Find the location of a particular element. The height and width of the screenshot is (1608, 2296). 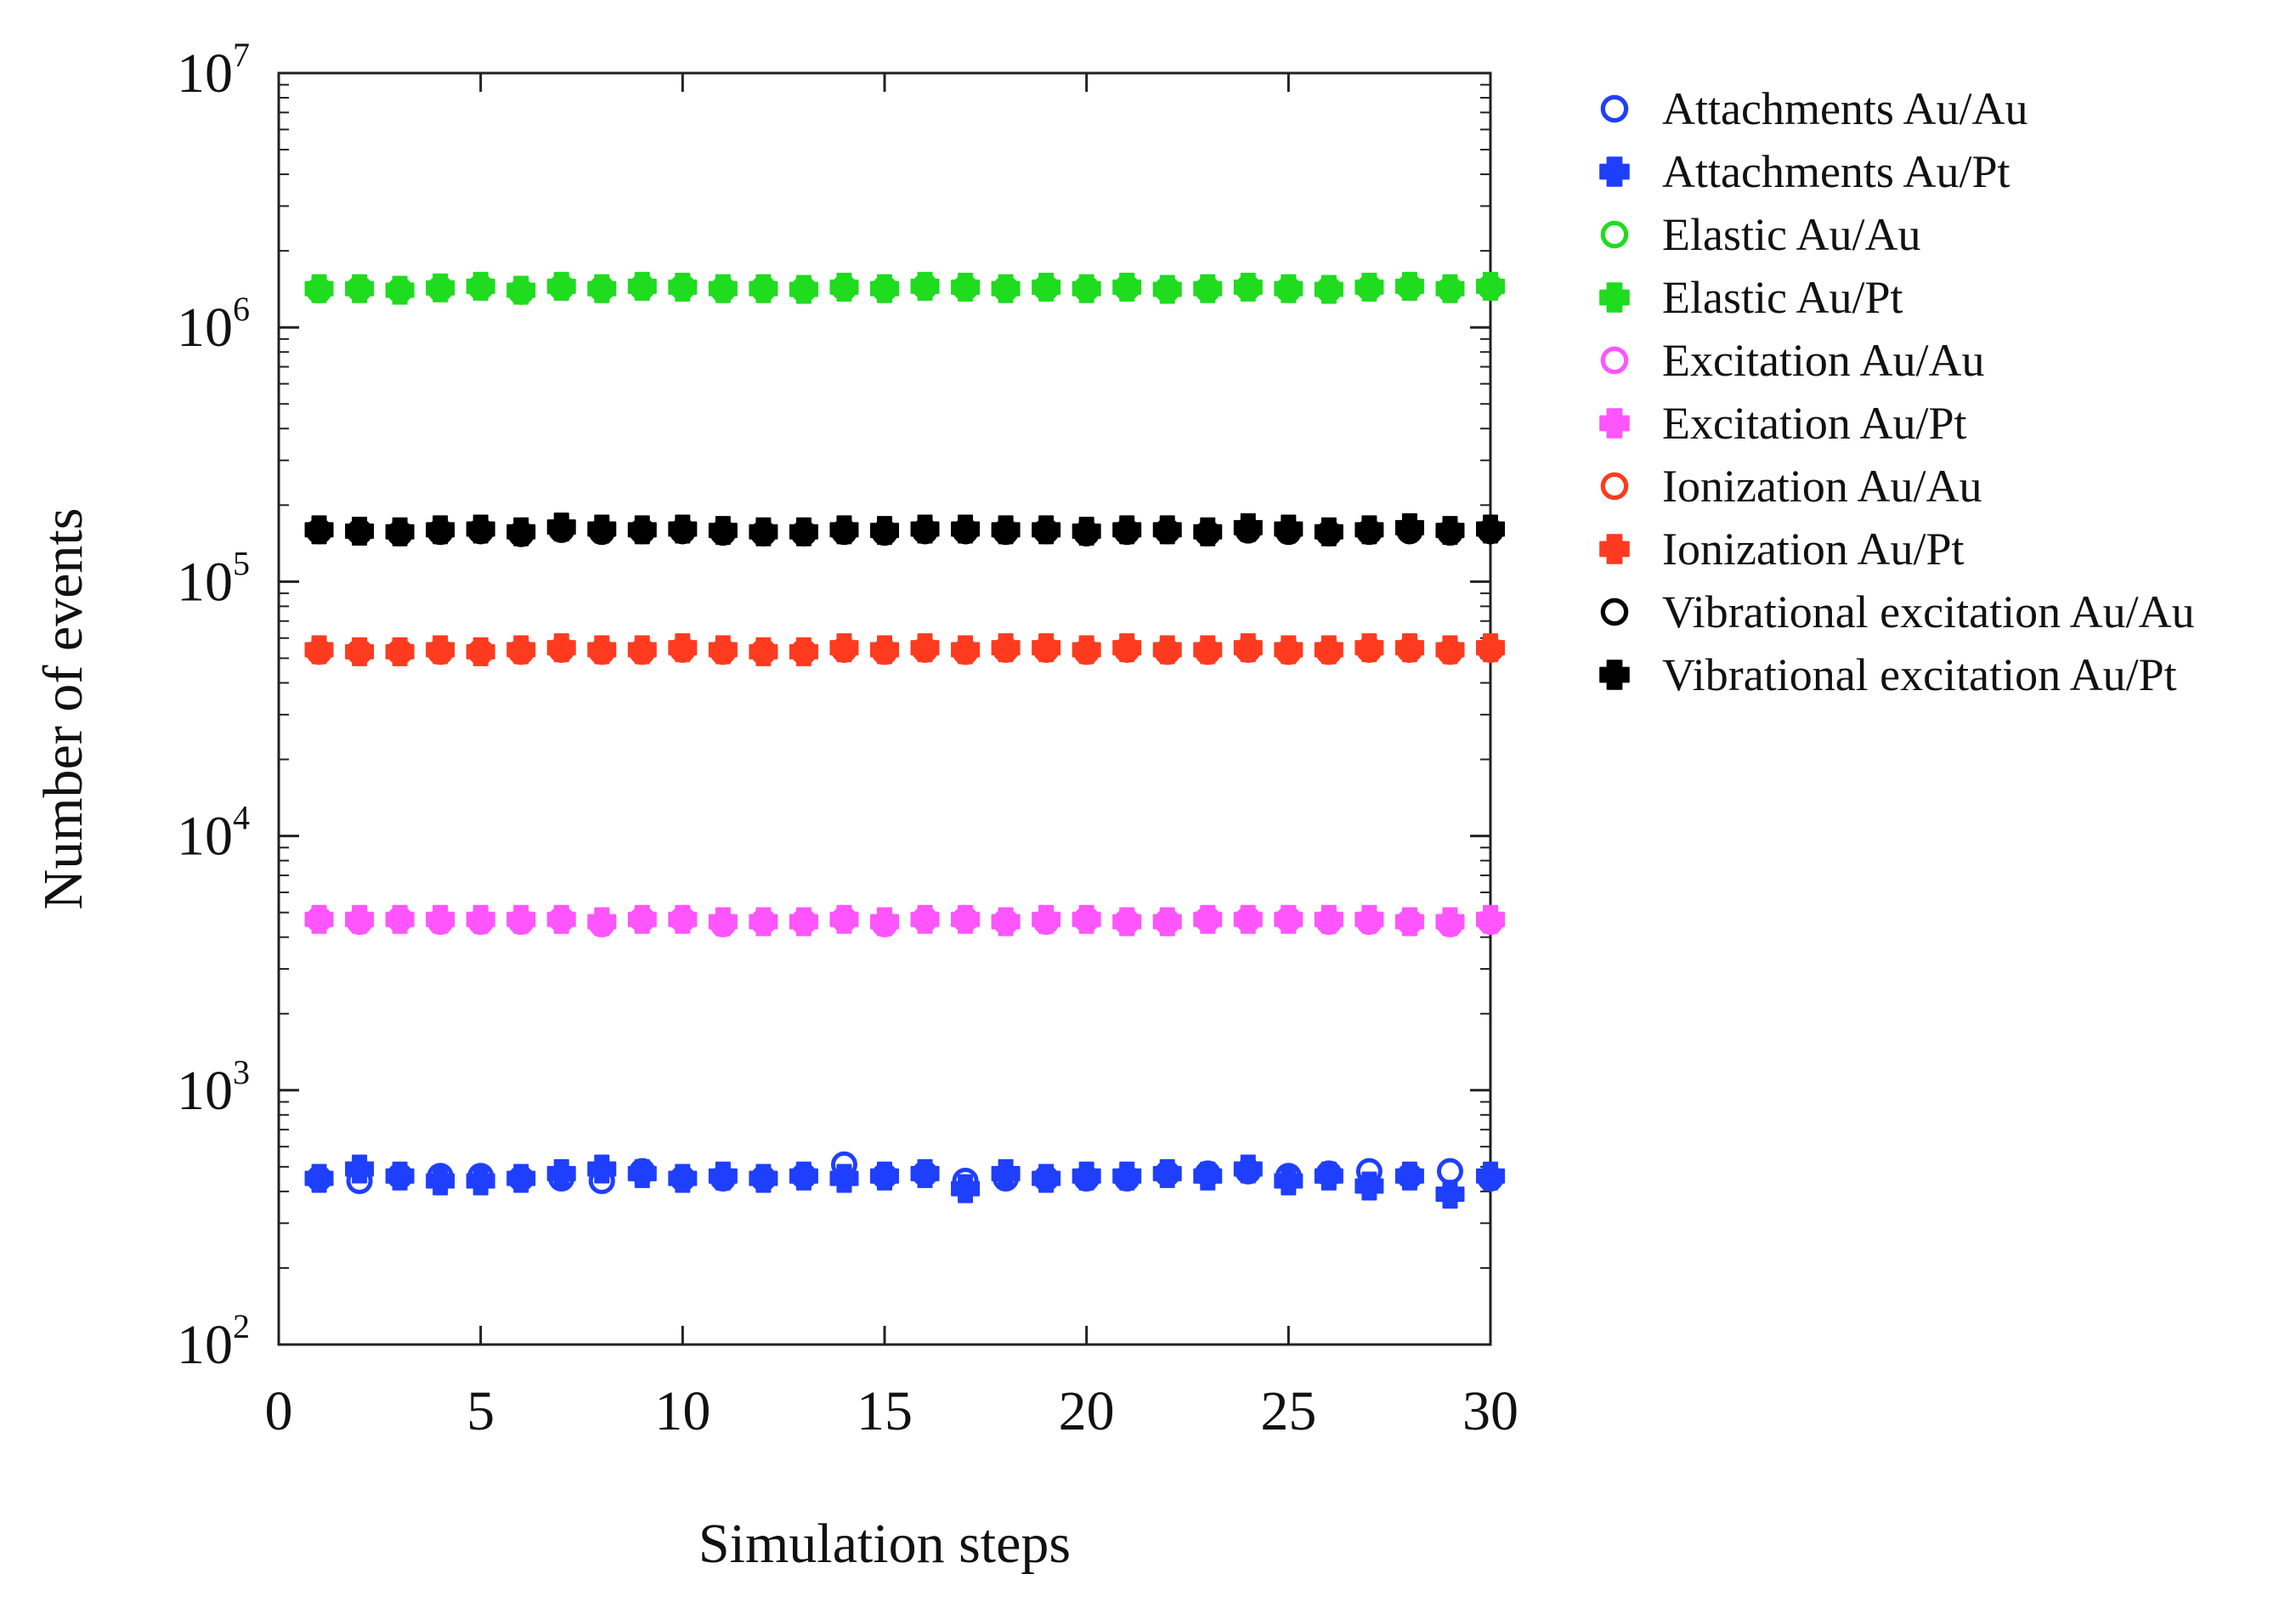

x-axis-title: Simulation steps is located at coordinates (884, 1544).